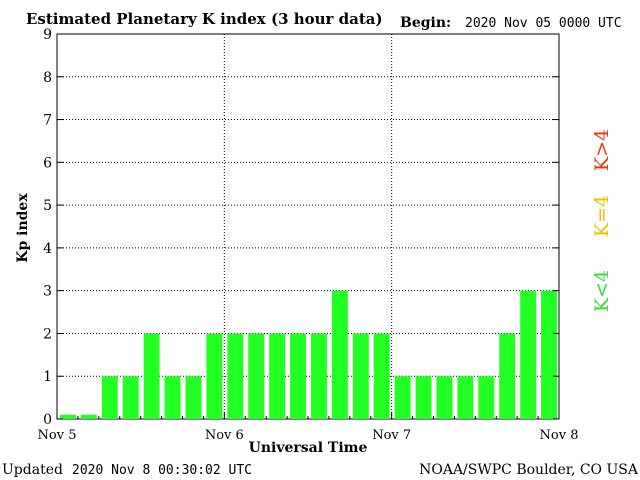 This screenshot has width=640, height=480. Describe the element at coordinates (602, 291) in the screenshot. I see `legend-k-less-4: K<4` at that location.